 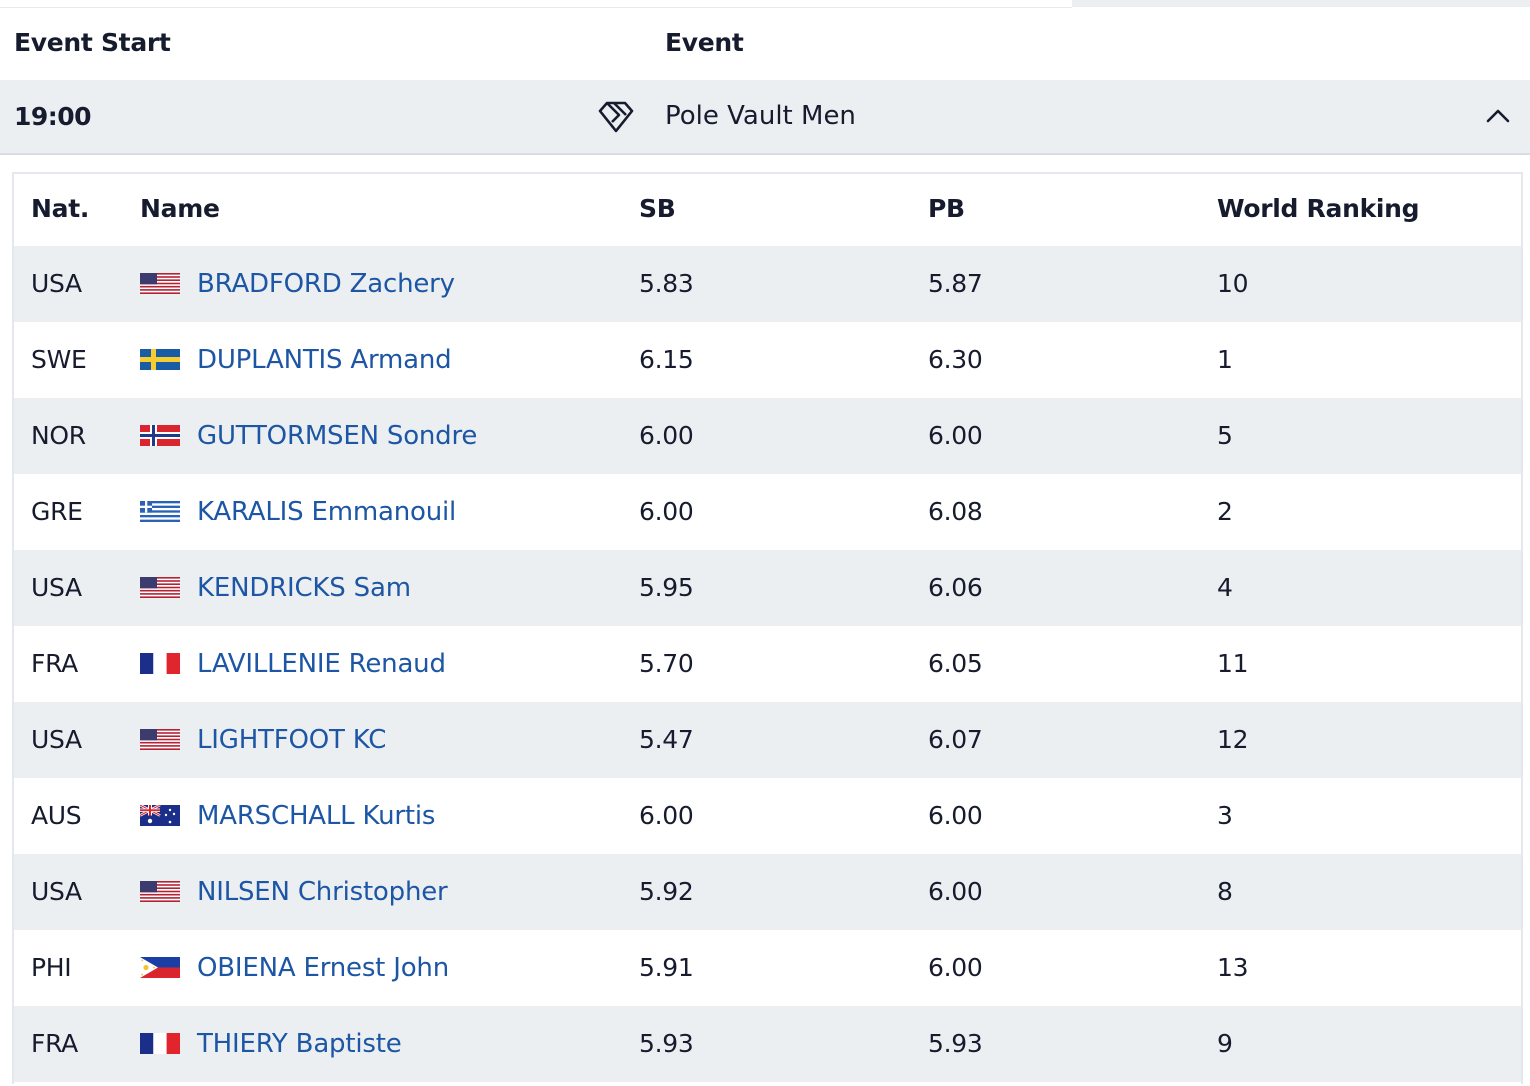 I want to click on table-row: AUS MARSCHALL Kurtis 6.00 6.00 3, so click(x=767, y=816).